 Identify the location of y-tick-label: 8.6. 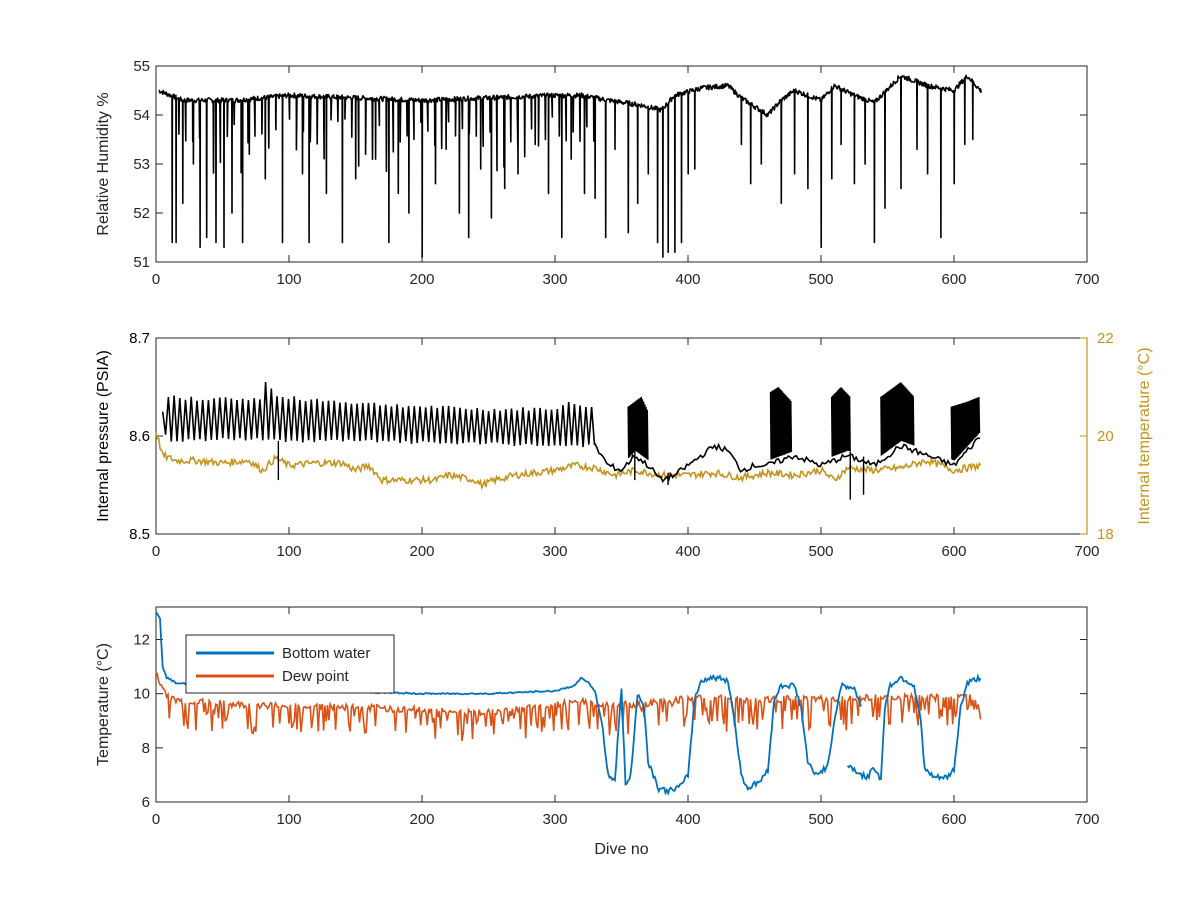
(139, 436).